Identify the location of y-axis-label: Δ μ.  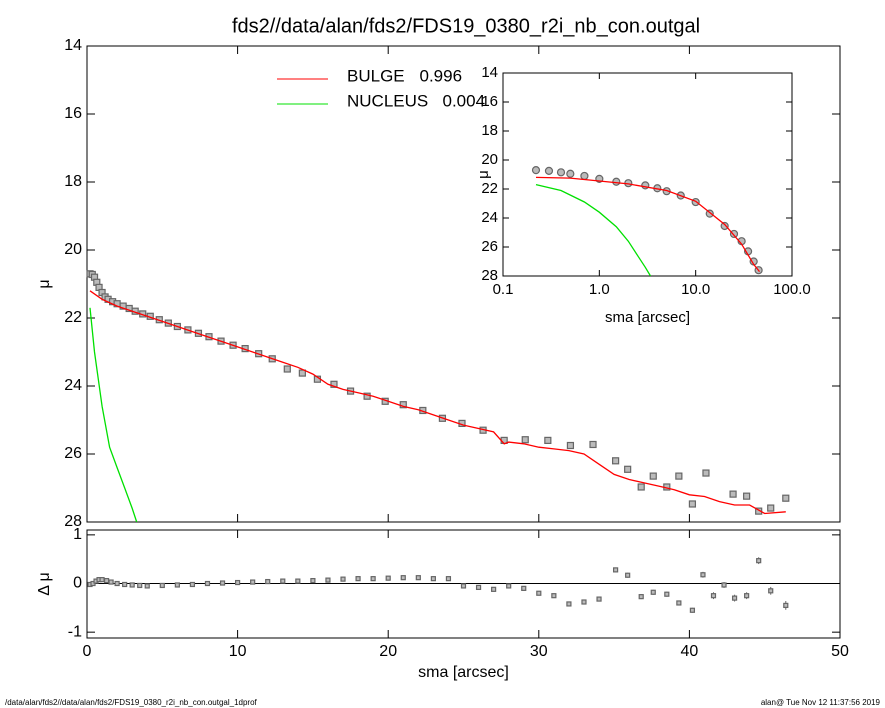
(44, 583).